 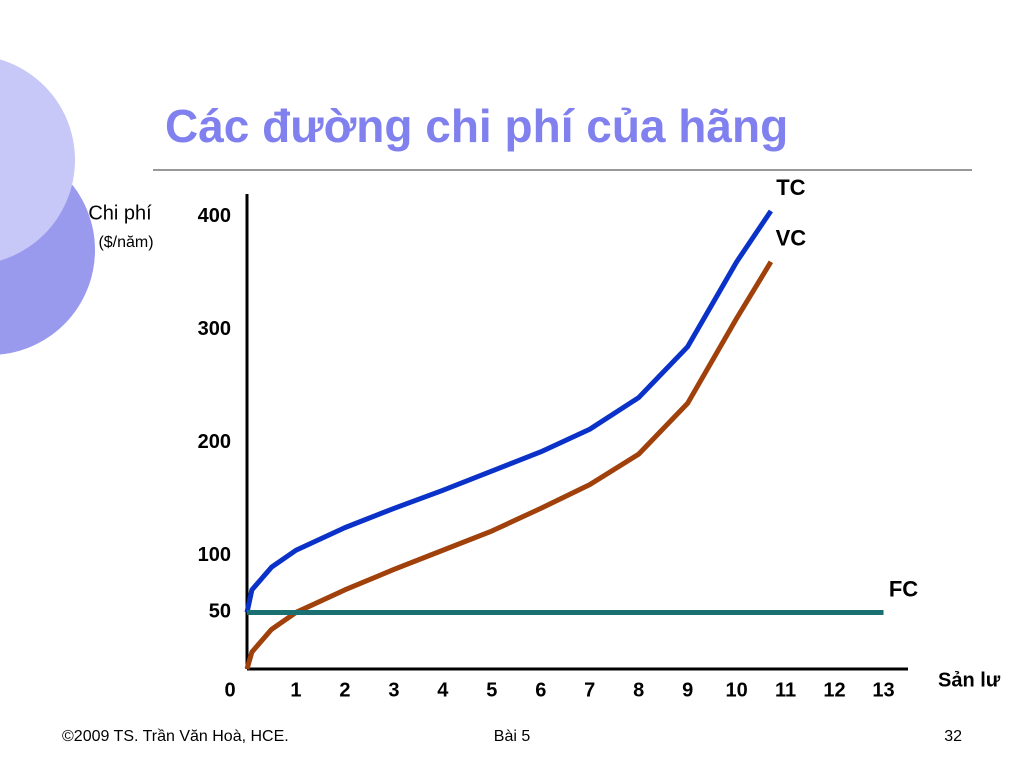 What do you see at coordinates (491, 690) in the screenshot?
I see `x-tick-label: 5` at bounding box center [491, 690].